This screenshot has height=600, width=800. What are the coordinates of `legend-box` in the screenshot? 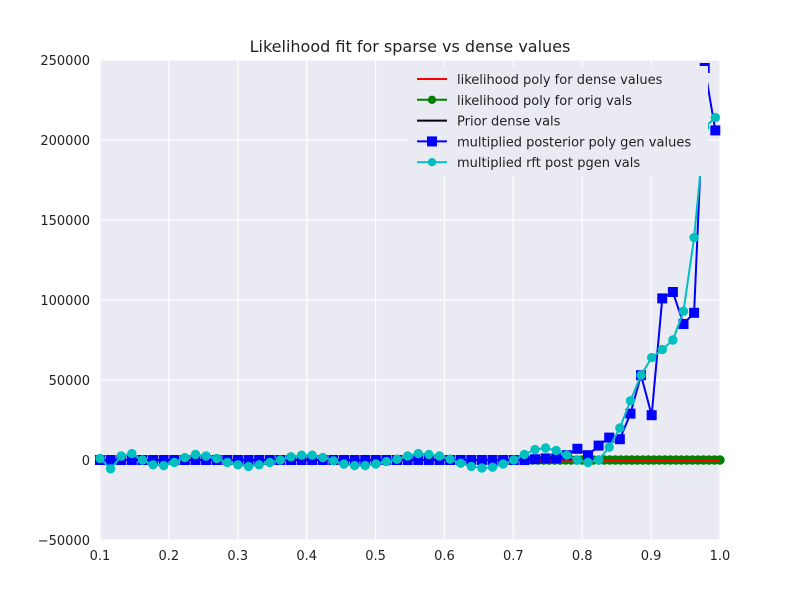 It's located at (558, 121).